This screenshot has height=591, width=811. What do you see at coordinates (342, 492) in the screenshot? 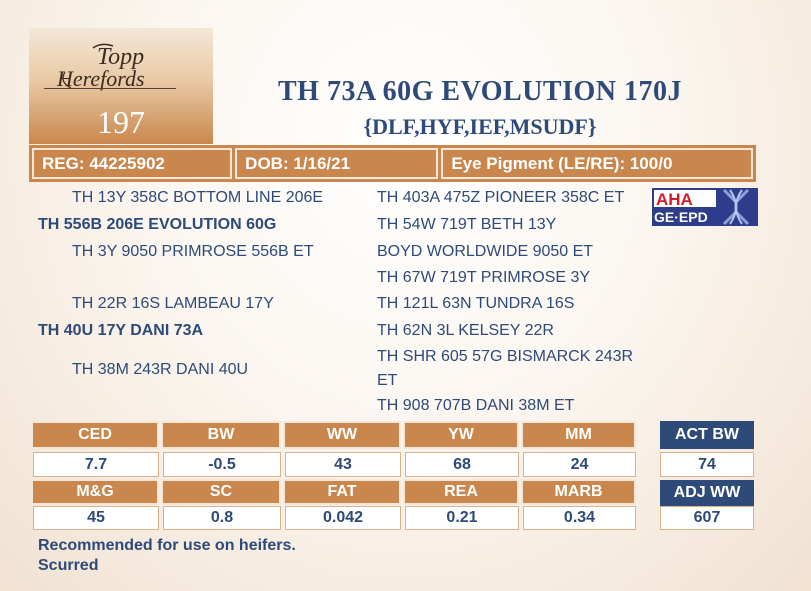
I see `epd-header-fat: FAT` at bounding box center [342, 492].